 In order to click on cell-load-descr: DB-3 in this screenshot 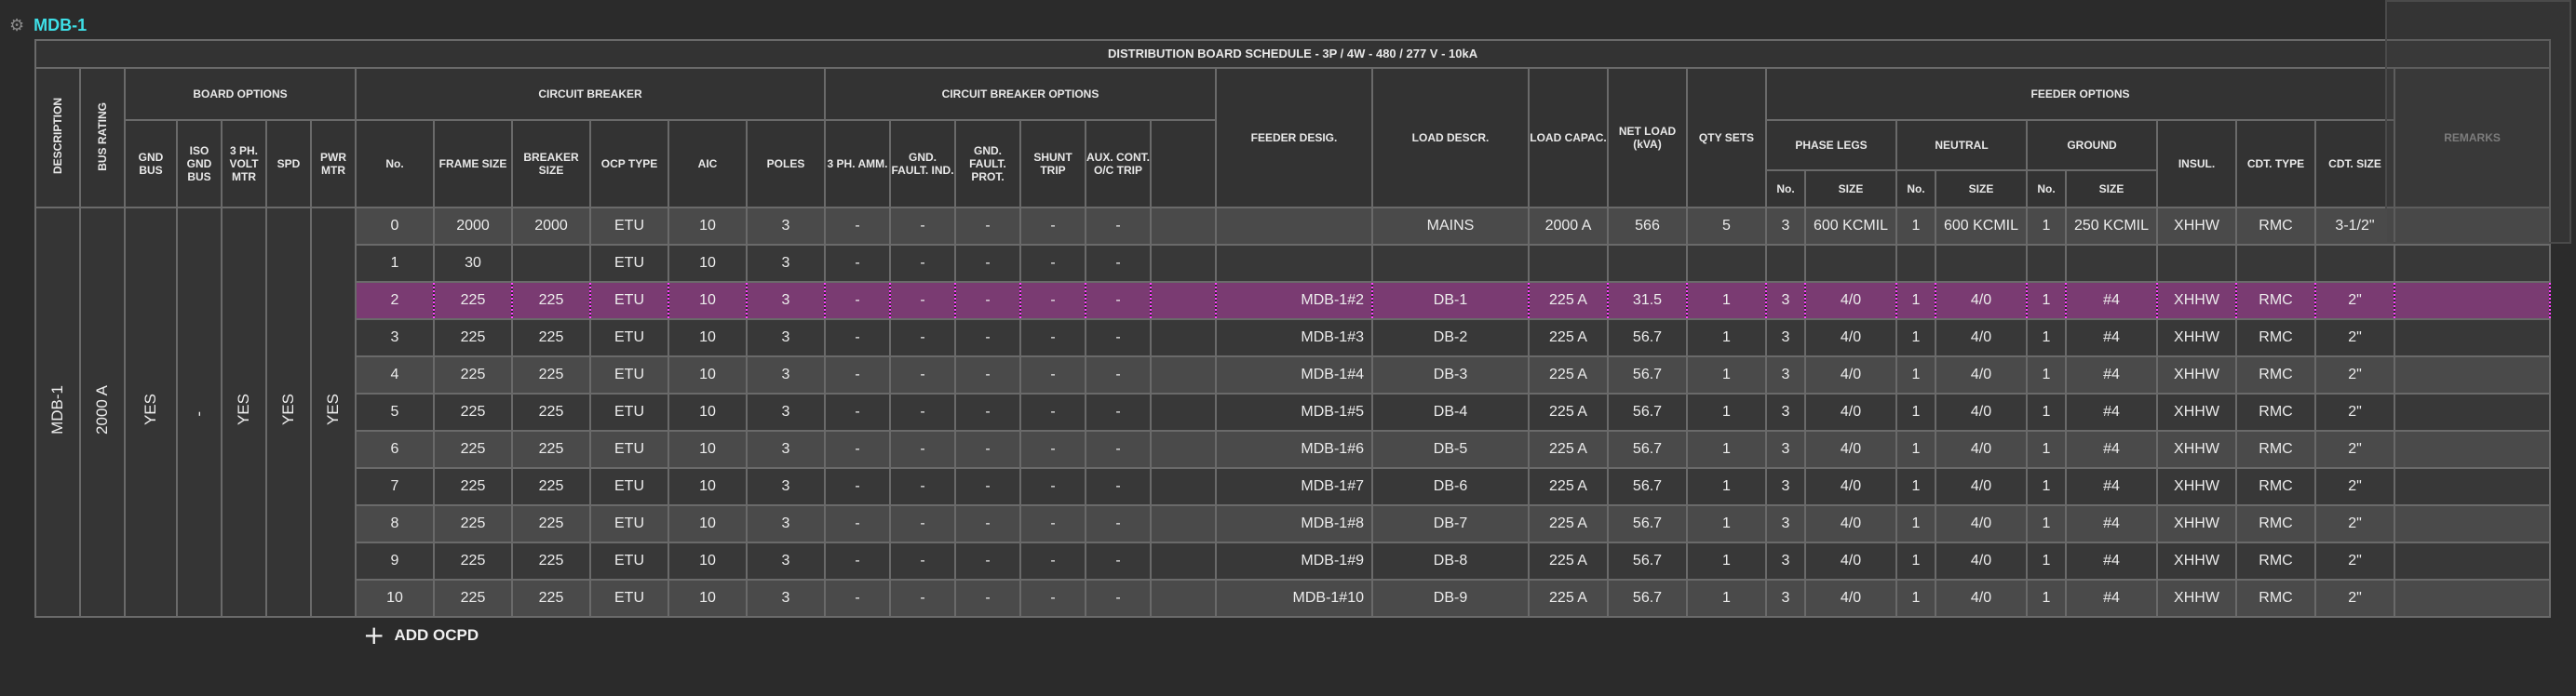, I will do `click(1450, 375)`.